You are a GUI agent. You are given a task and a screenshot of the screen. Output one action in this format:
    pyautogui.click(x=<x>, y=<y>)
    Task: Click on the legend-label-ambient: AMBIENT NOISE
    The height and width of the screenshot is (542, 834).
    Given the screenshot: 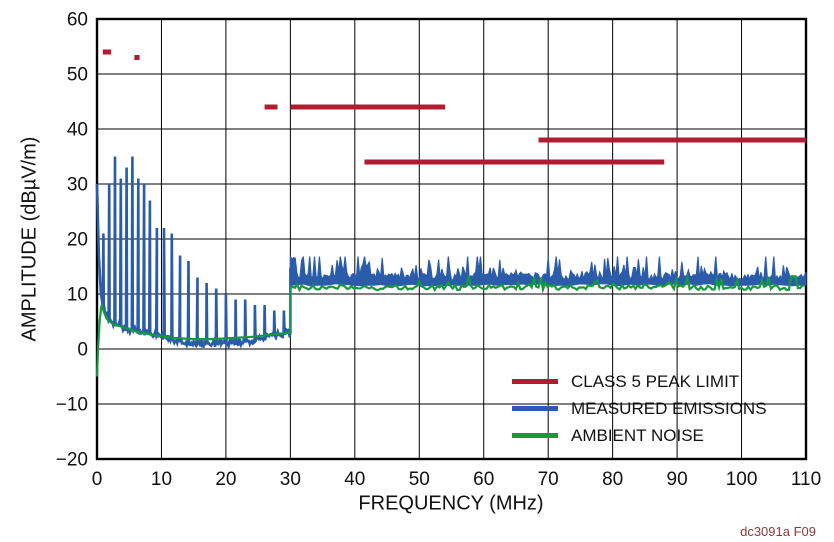 What is the action you would take?
    pyautogui.click(x=637, y=435)
    